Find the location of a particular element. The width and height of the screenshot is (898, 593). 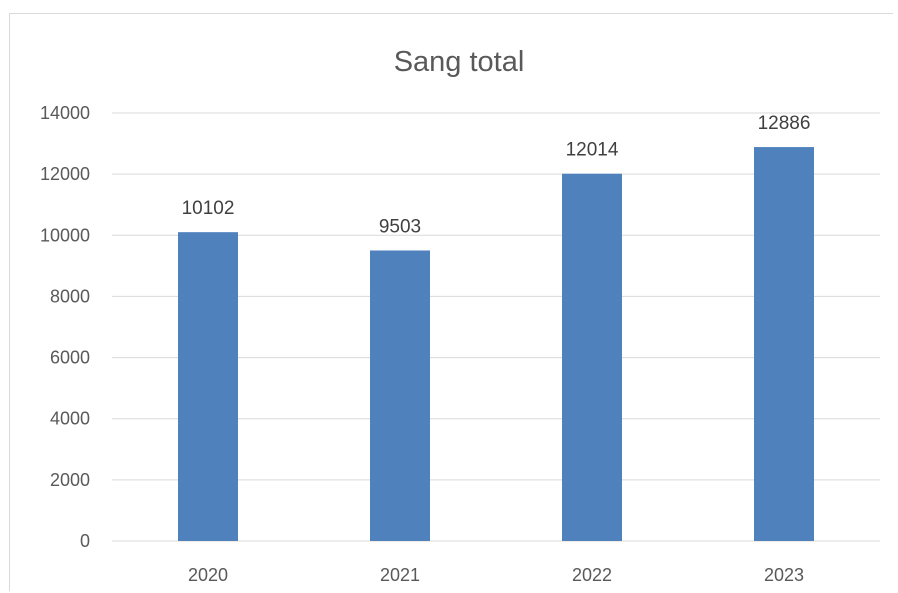

data-labels: 10102 9503 12014 12886 is located at coordinates (496, 175).